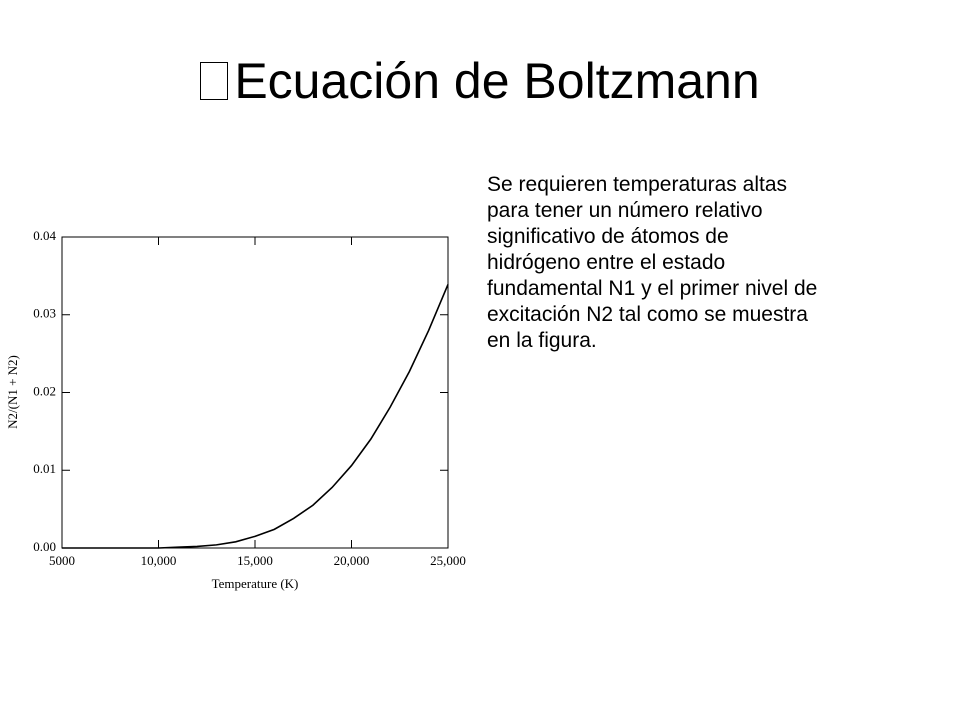 This screenshot has height=720, width=960. Describe the element at coordinates (608, 236) in the screenshot. I see `body-line: significativo de átomos de` at that location.